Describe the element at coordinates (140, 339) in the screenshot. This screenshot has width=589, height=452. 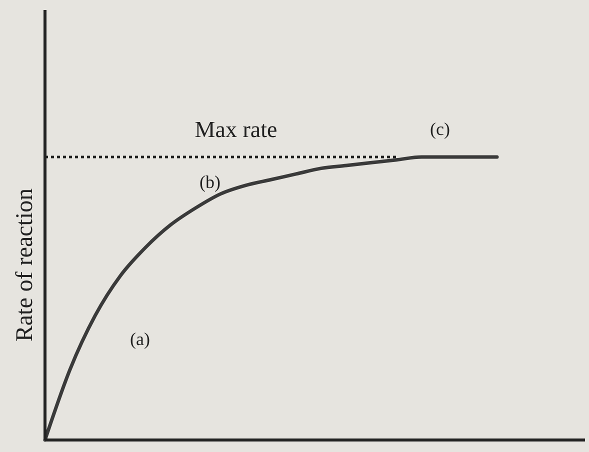
I see `annotation: (a)` at that location.